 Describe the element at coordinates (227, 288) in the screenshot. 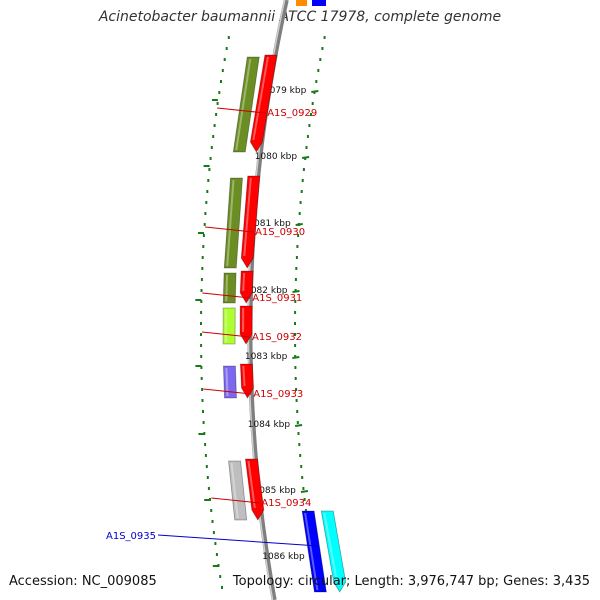

I see `gene-block-A1S_0931-shine` at that location.